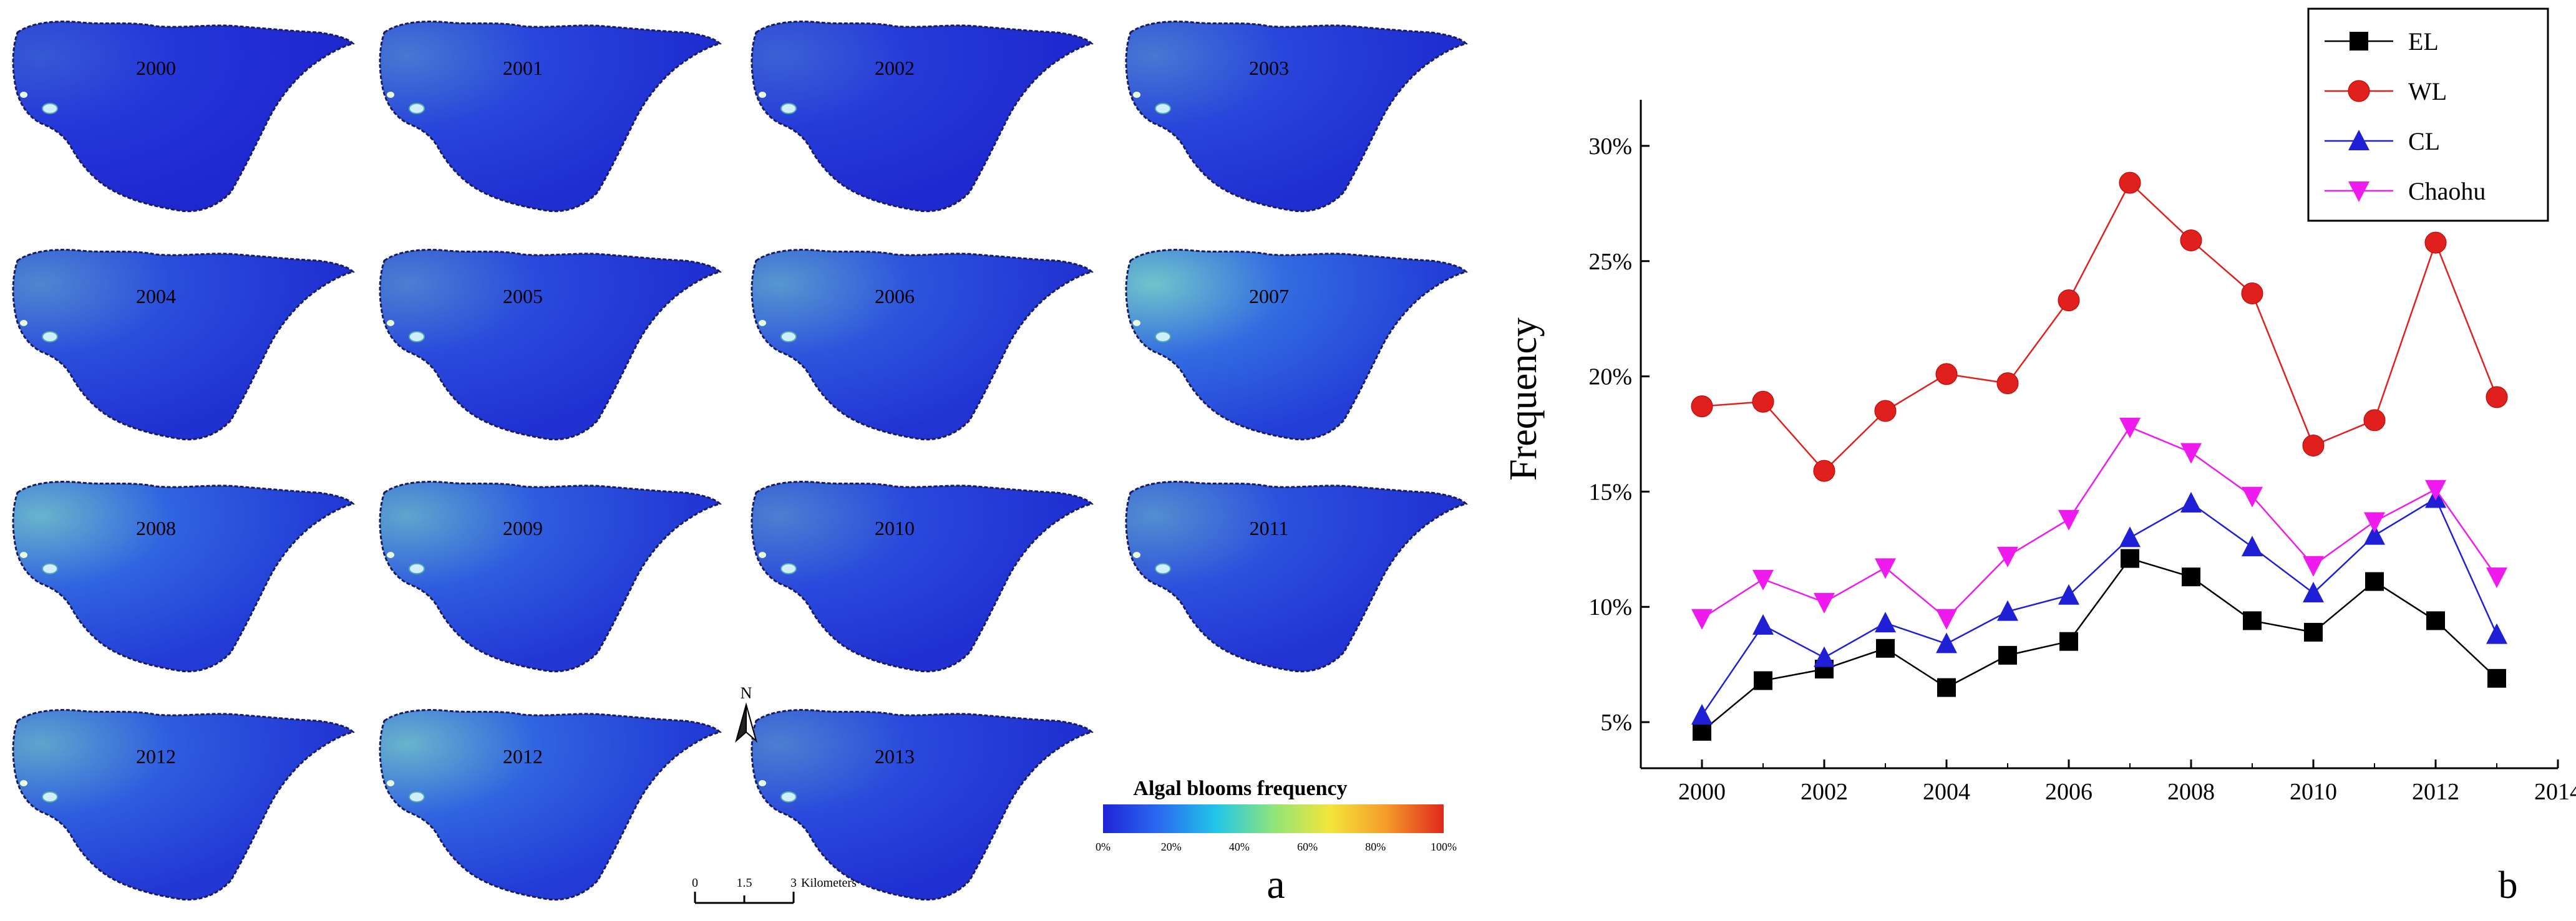 This screenshot has height=921, width=2576. What do you see at coordinates (2423, 41) in the screenshot?
I see `legend-label: EL` at bounding box center [2423, 41].